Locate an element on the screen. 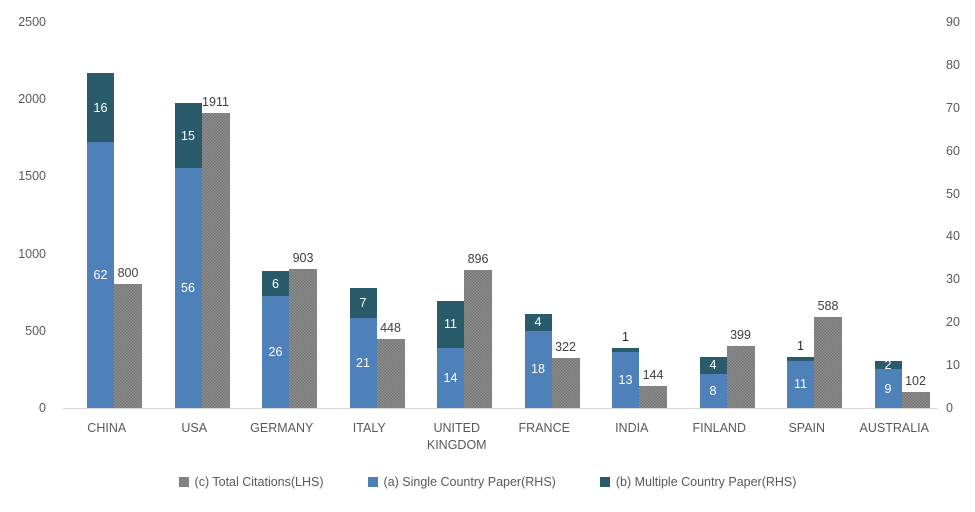 The width and height of the screenshot is (975, 512). bar-label-single: 13 is located at coordinates (625, 380).